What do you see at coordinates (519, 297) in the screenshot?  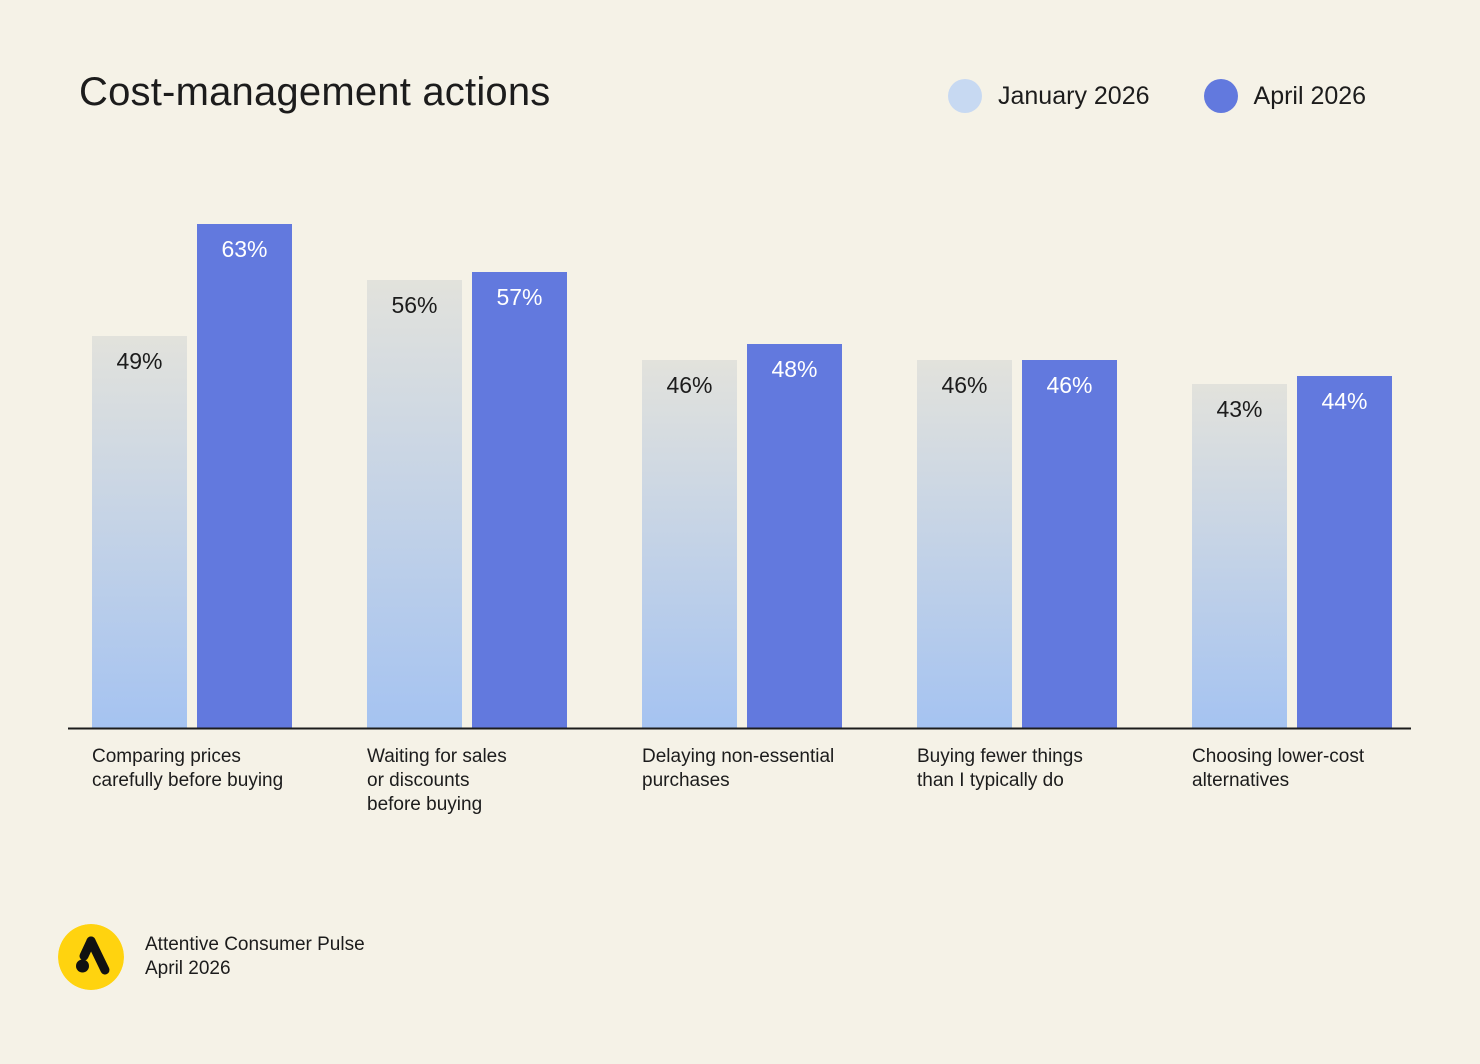 I see `value-label-april-2: 57%` at bounding box center [519, 297].